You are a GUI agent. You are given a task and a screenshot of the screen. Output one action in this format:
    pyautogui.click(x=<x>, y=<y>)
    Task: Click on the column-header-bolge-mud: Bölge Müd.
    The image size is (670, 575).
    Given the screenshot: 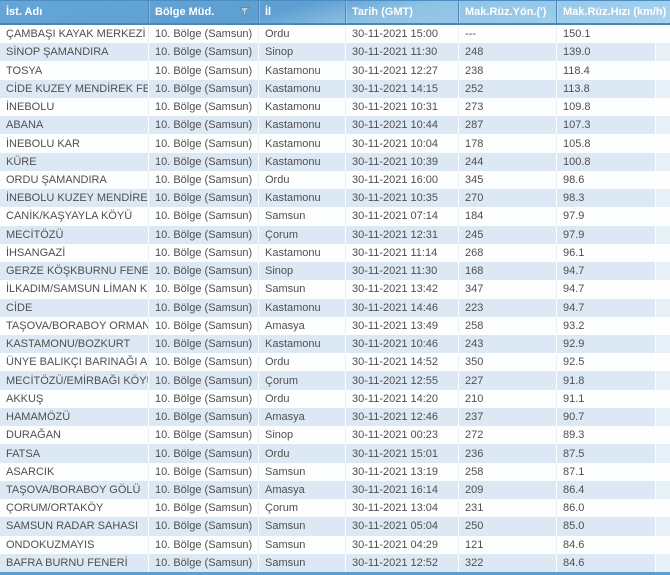 What is the action you would take?
    pyautogui.click(x=203, y=12)
    